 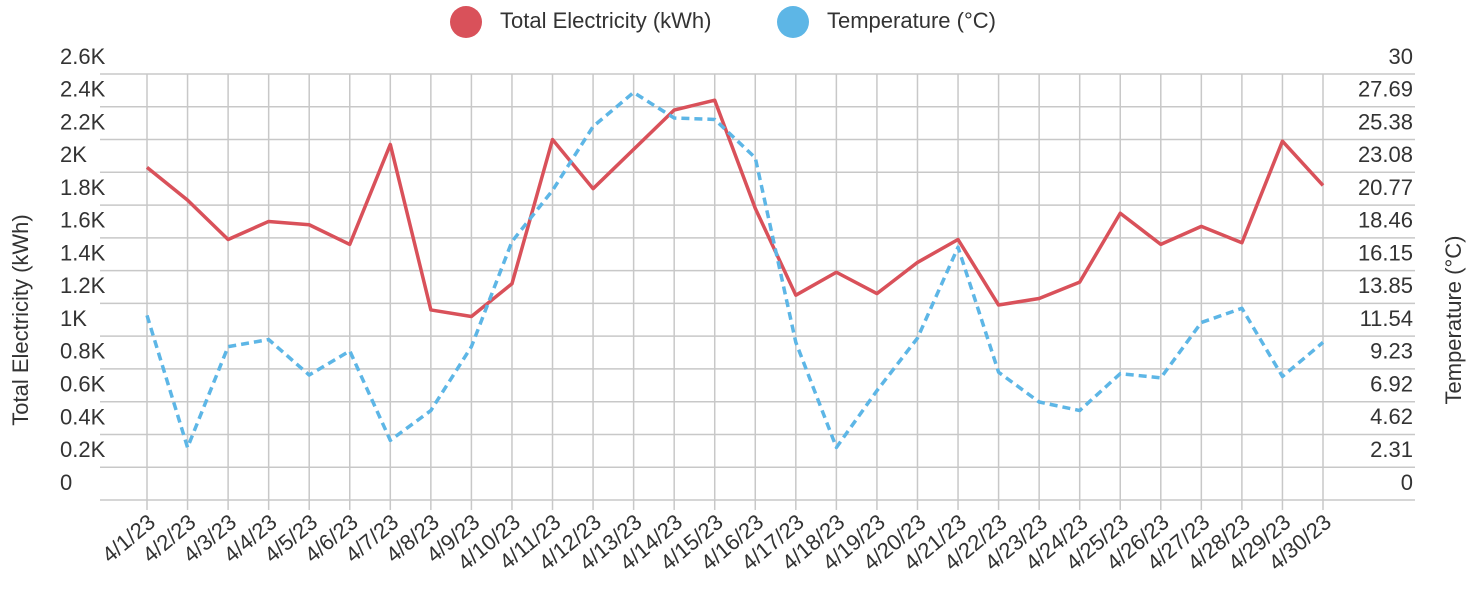 I want to click on y-tick-label: 0.4K, so click(x=83, y=416).